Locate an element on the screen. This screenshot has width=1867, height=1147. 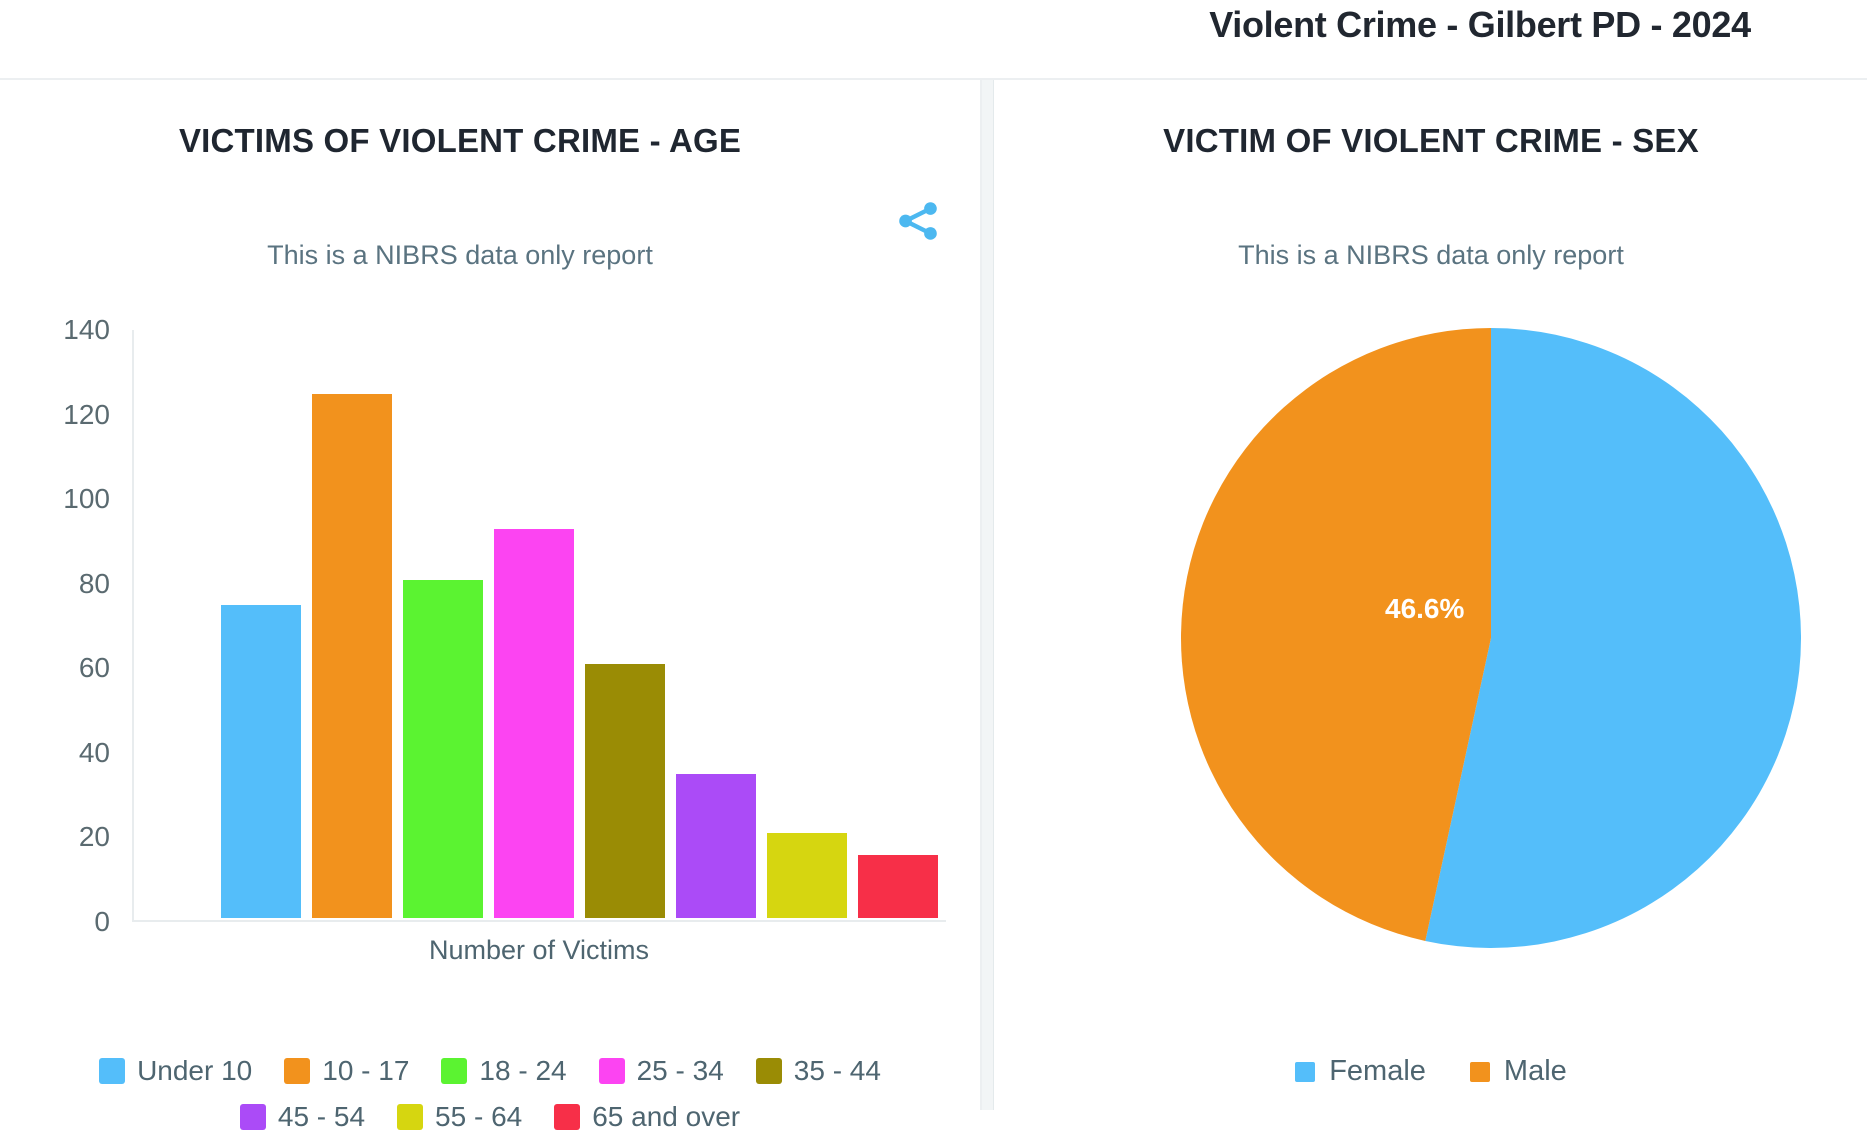
page-header: Violent Crime - Gilbert PD - 2024 is located at coordinates (933, 40).